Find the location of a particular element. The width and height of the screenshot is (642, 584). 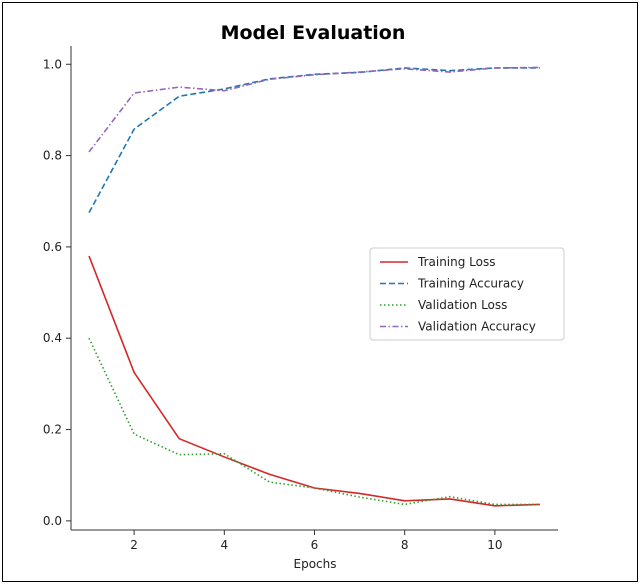

x-axis-label: Epochs is located at coordinates (315, 564).